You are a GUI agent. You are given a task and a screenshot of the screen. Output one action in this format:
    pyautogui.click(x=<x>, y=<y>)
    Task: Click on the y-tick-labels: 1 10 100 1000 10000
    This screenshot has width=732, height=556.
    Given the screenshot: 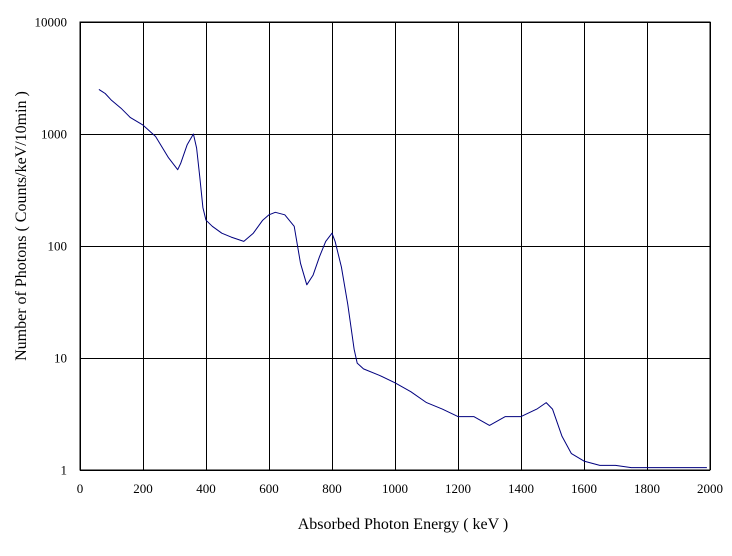 What is the action you would take?
    pyautogui.click(x=51, y=246)
    